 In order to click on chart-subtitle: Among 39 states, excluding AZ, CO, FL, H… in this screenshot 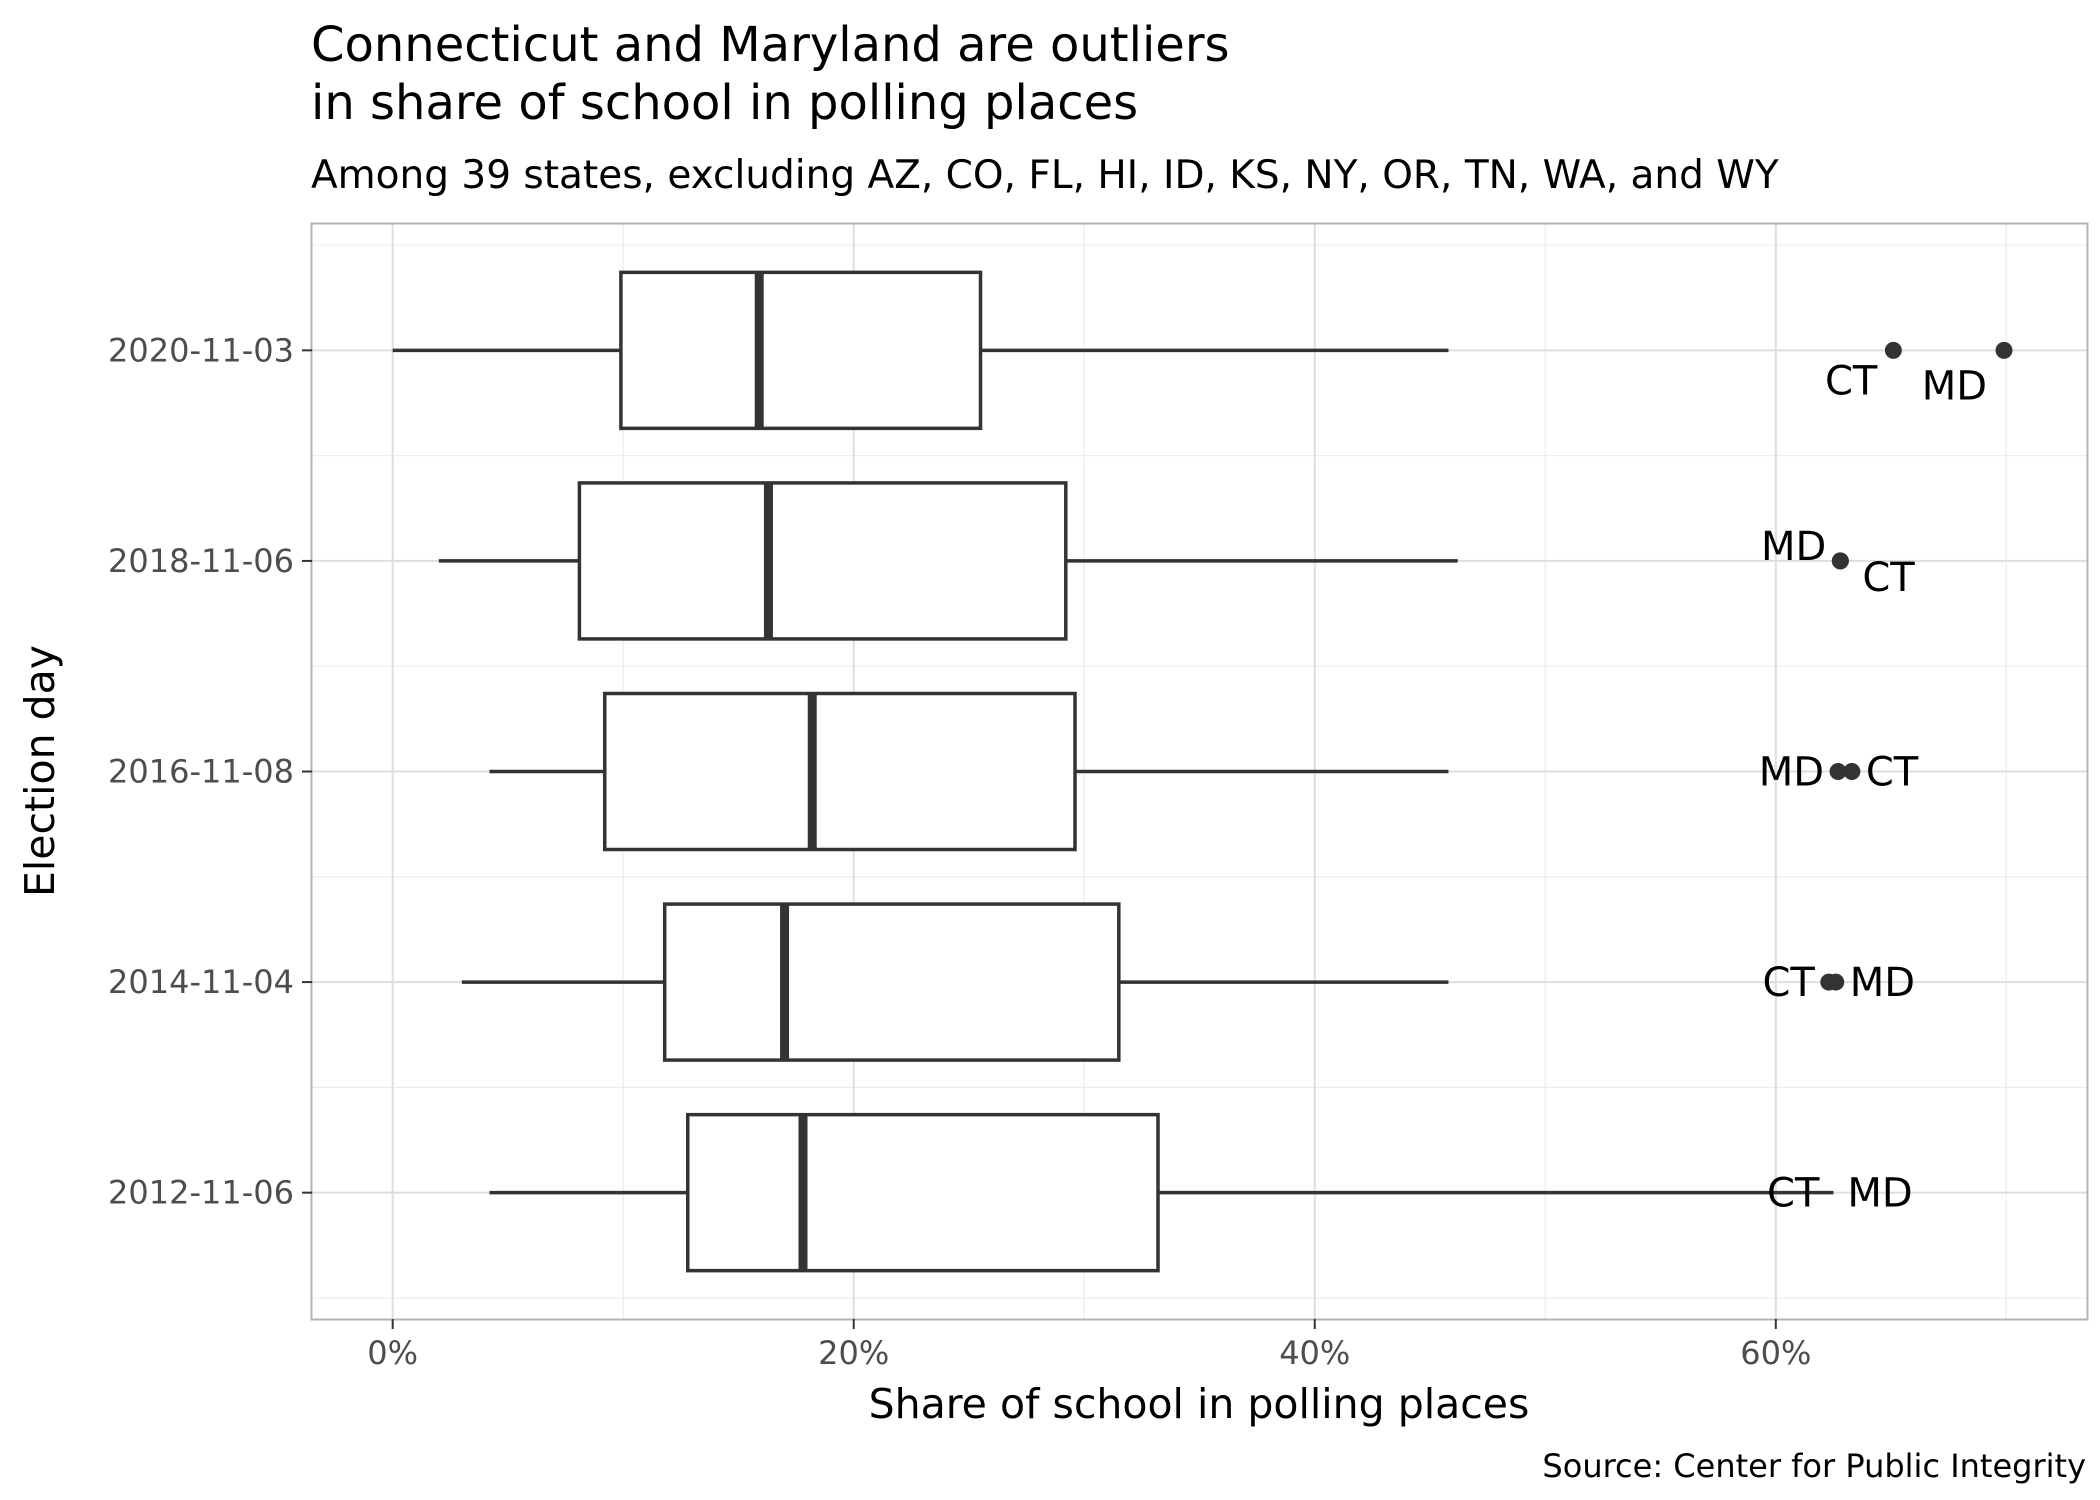, I will do `click(1045, 175)`.